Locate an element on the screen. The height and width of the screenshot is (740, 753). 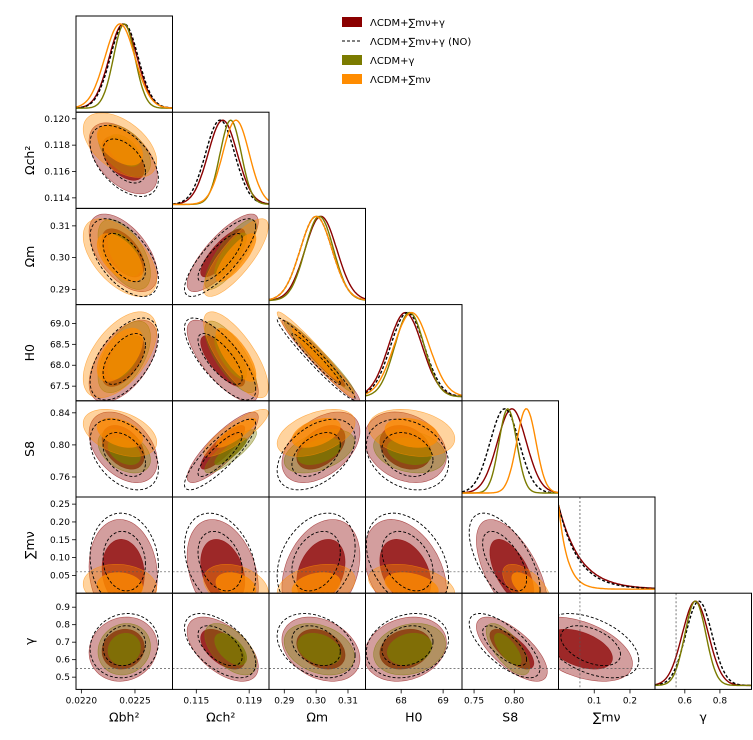
y-tick-label-mnu: 0.10 is located at coordinates (60, 559).